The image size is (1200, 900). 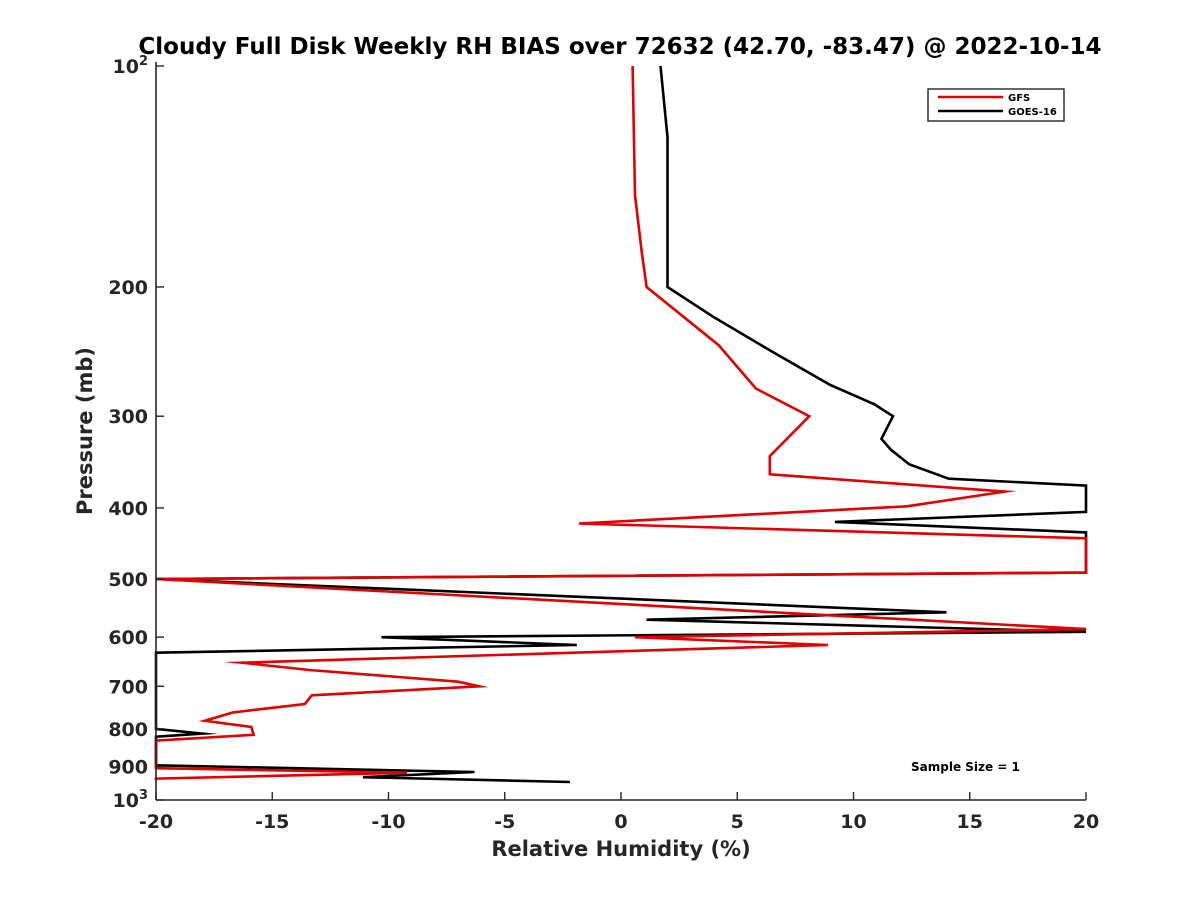 I want to click on sample-size-annotation: Sample Size = 1, so click(x=965, y=767).